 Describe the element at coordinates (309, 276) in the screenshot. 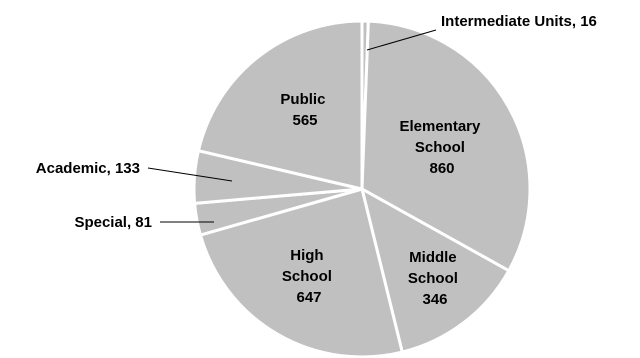

I see `label-high-school: High School 647` at that location.